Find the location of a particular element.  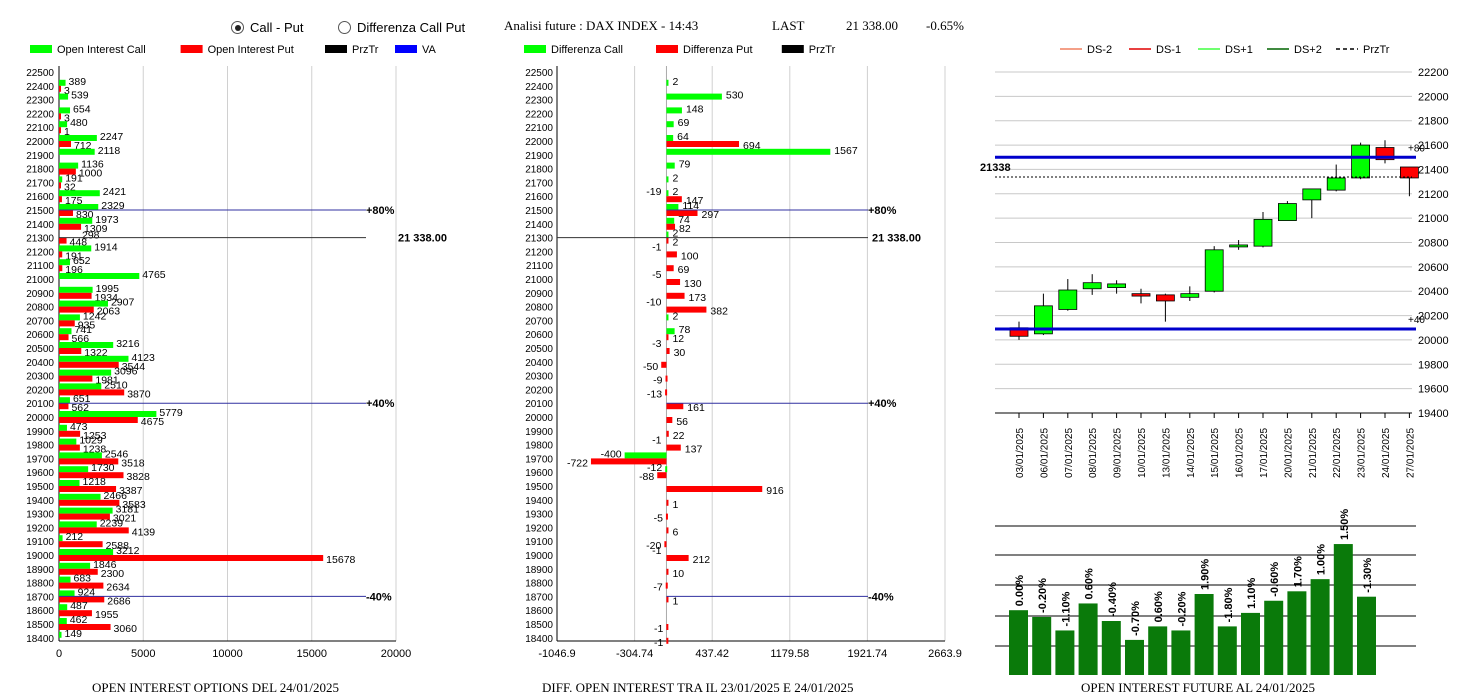

oi-put-value: 3544 is located at coordinates (134, 367).